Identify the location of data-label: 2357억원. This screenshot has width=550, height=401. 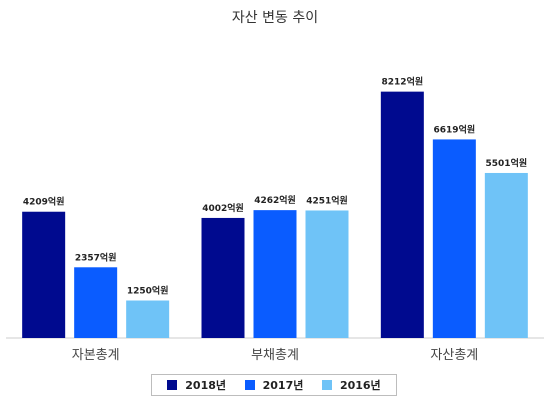
(96, 257).